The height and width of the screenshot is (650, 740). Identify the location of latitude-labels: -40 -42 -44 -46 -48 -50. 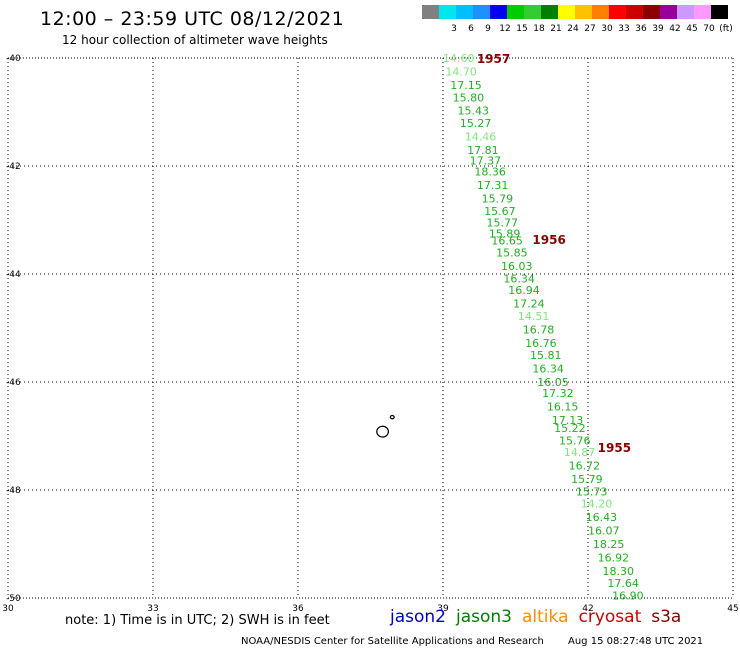
(13, 329).